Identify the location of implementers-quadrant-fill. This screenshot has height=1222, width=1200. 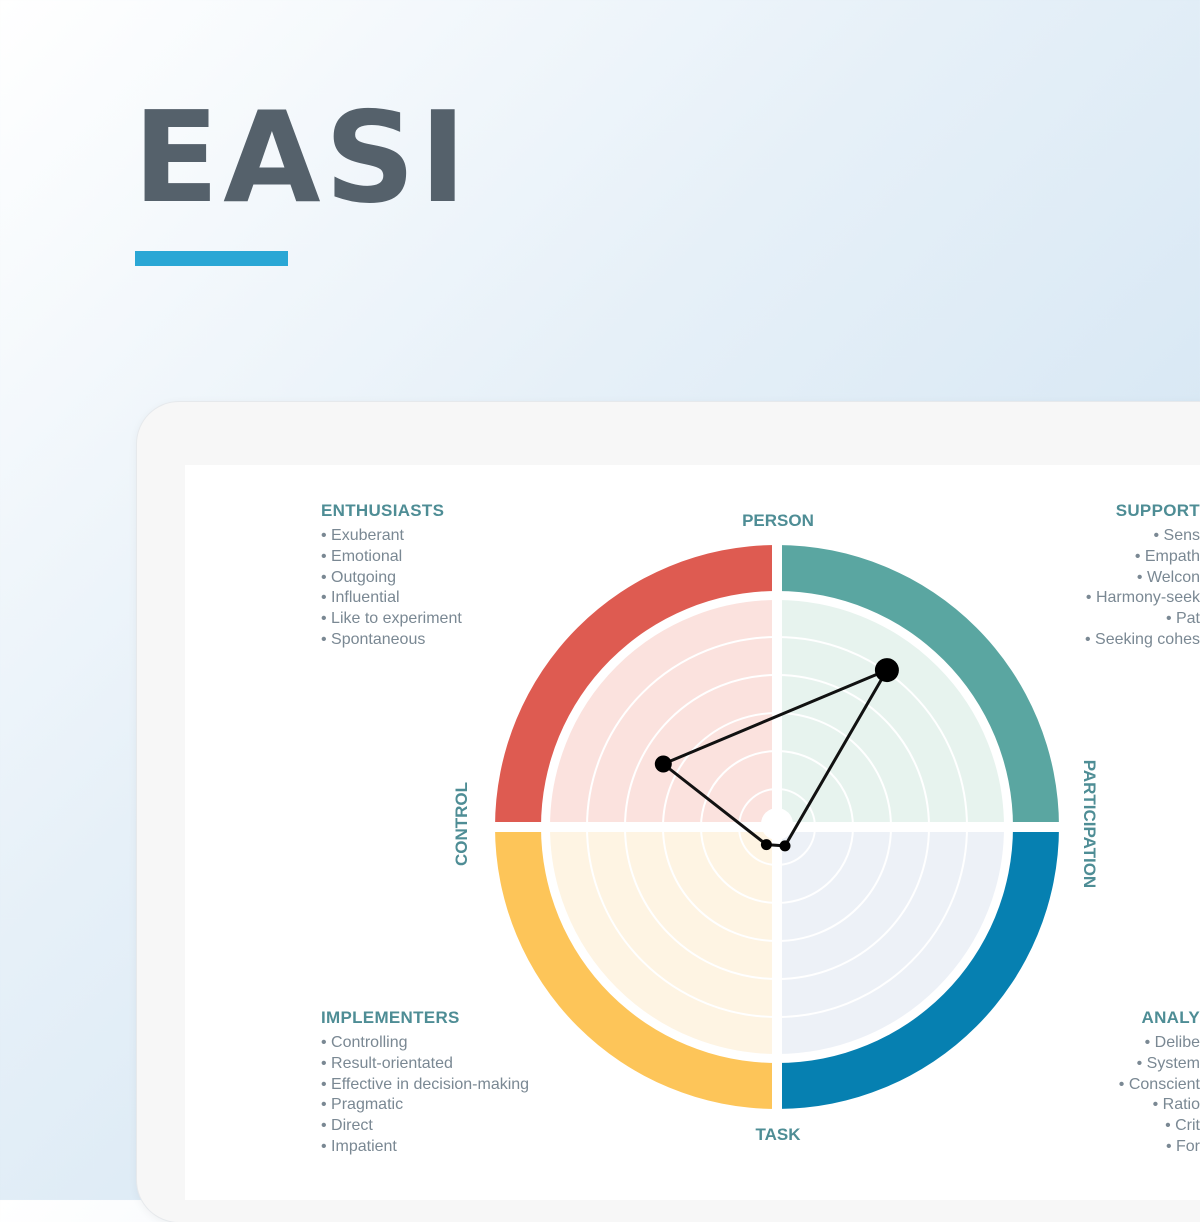
(663, 941).